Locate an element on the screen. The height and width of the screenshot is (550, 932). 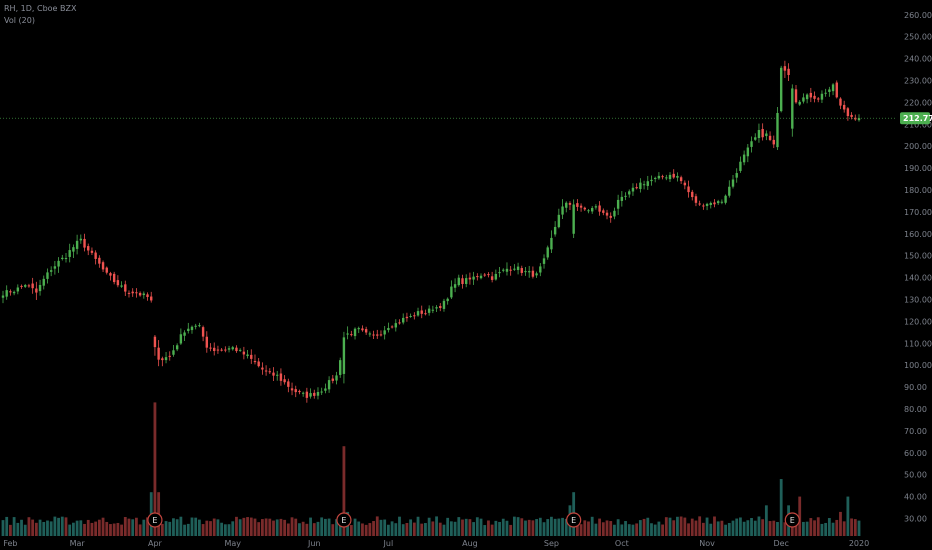
y-tick-label: 90.00 is located at coordinates (915, 387).